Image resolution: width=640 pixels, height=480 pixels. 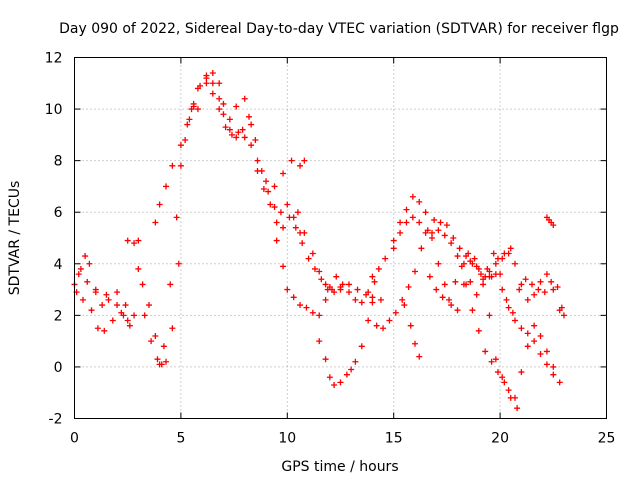 I want to click on series-track-k, so click(x=346, y=341).